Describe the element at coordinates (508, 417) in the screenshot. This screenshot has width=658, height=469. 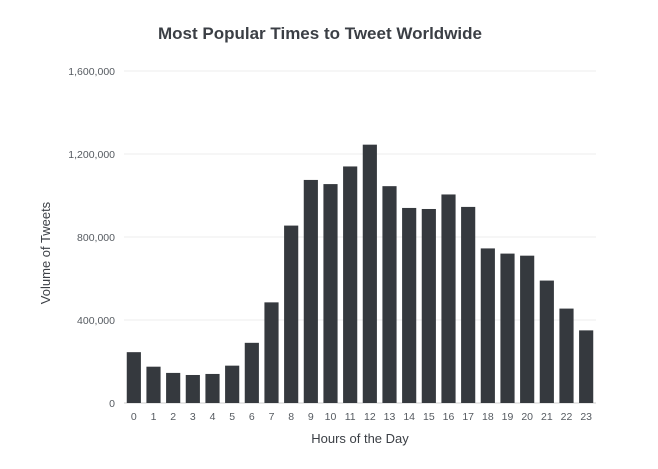
I see `x-tick-label: 19` at that location.